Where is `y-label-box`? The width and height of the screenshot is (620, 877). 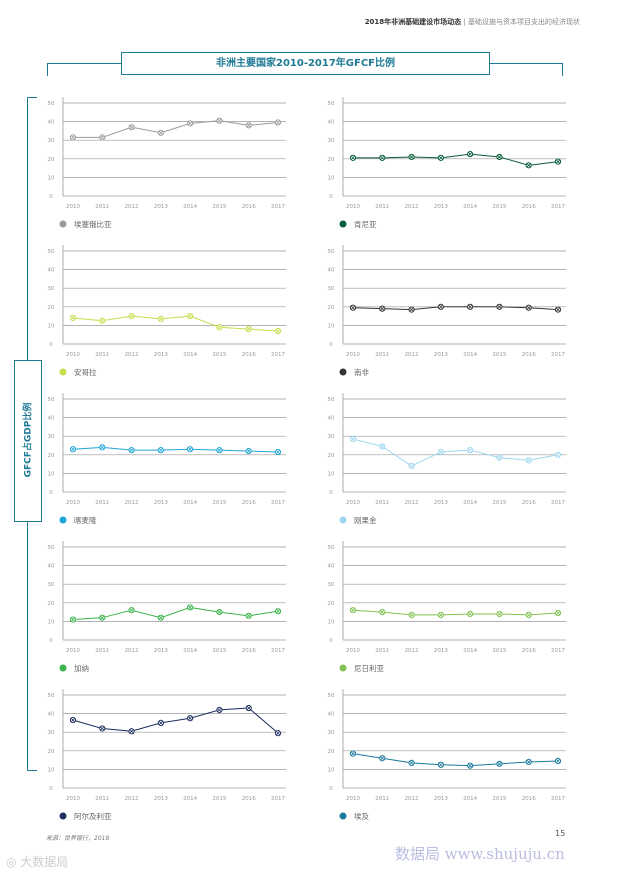 y-label-box is located at coordinates (28, 441).